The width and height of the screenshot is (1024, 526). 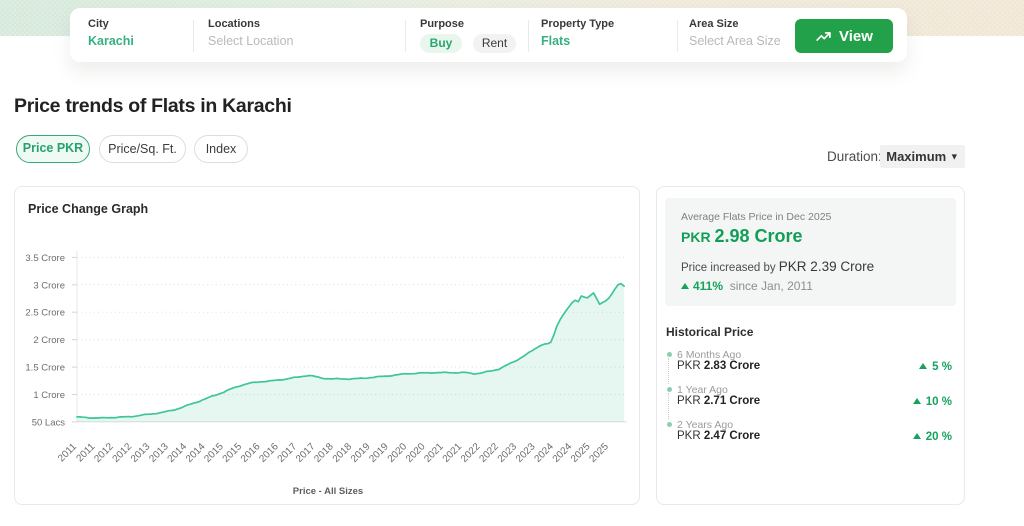 I want to click on svg-text: 1.5 Crore, so click(x=45, y=368).